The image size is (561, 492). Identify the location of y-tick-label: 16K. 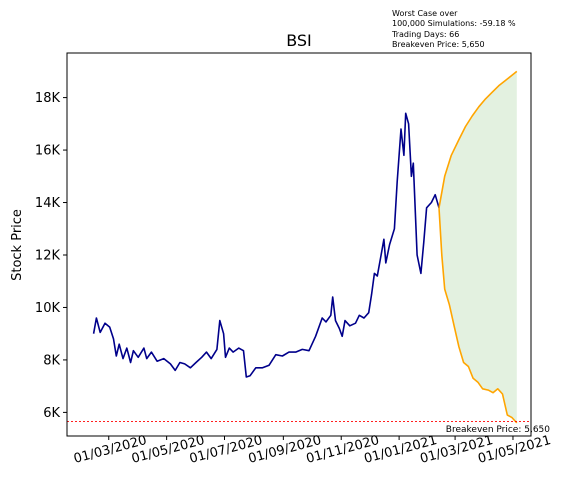
(48, 151).